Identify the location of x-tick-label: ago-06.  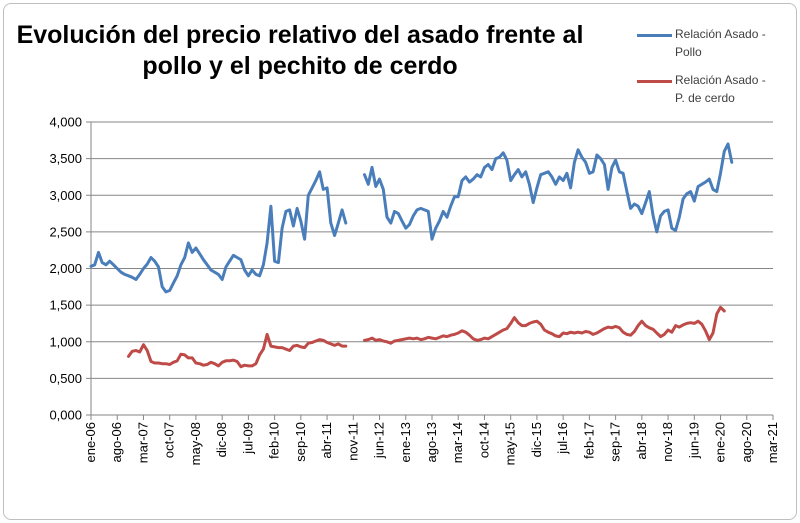
(116, 442).